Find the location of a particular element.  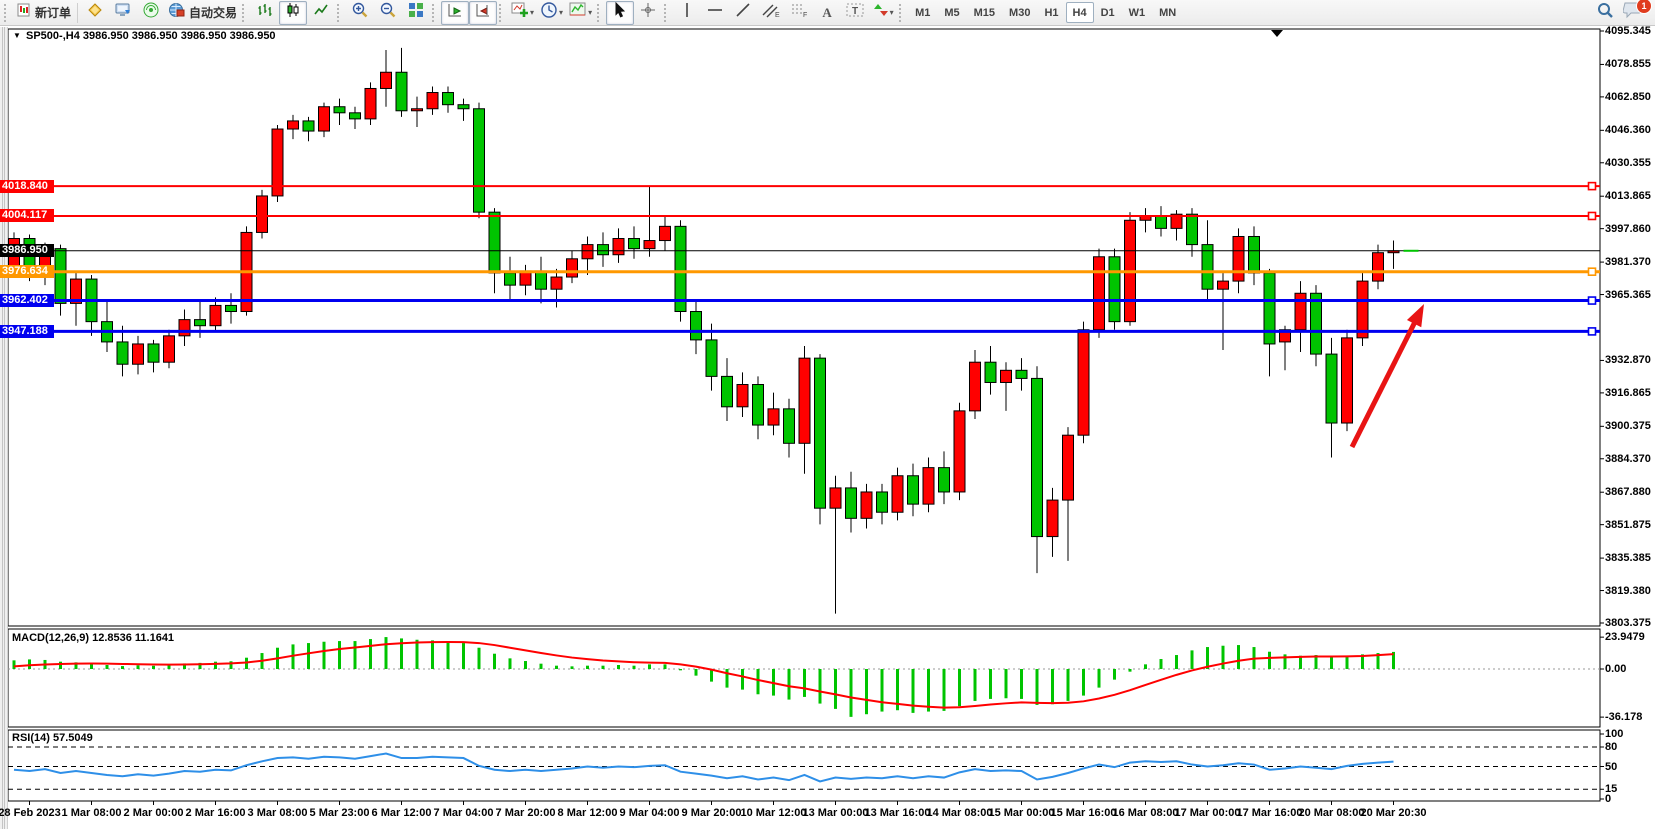

zoom-in-icon is located at coordinates (360, 12).